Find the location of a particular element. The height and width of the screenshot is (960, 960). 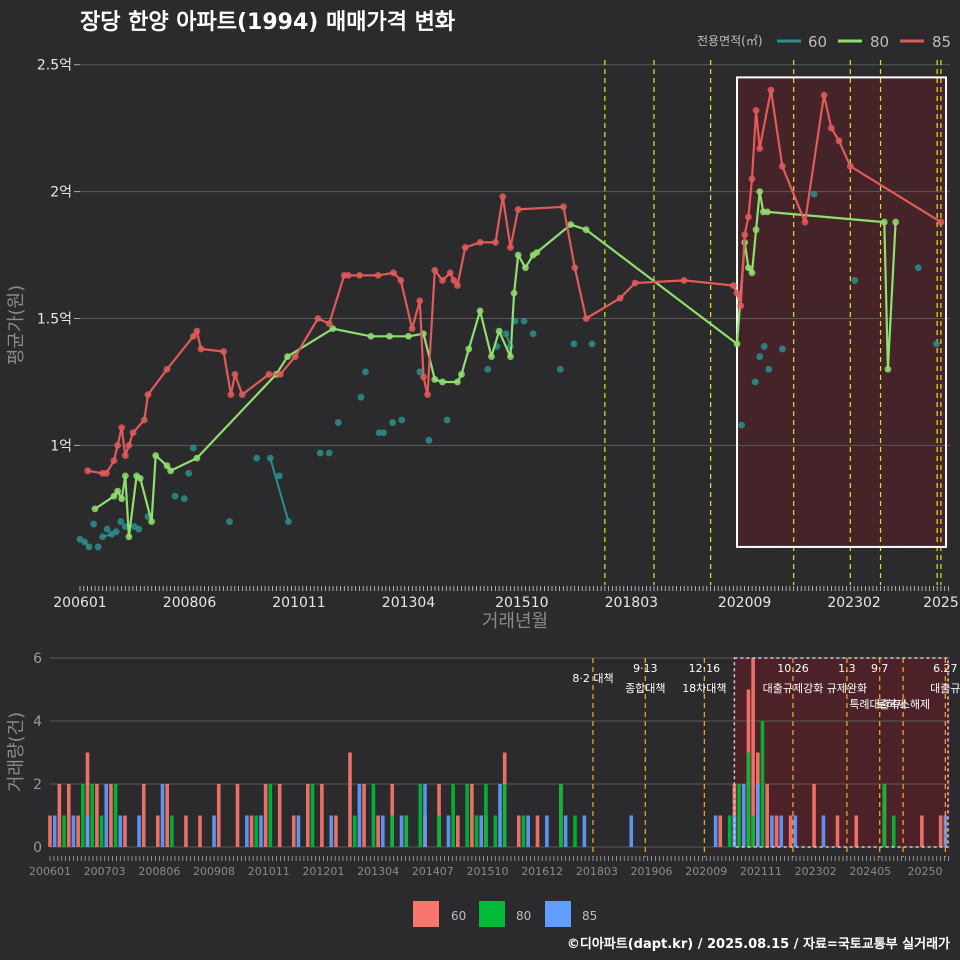

volume-y-tick-label: 4 is located at coordinates (37, 722).